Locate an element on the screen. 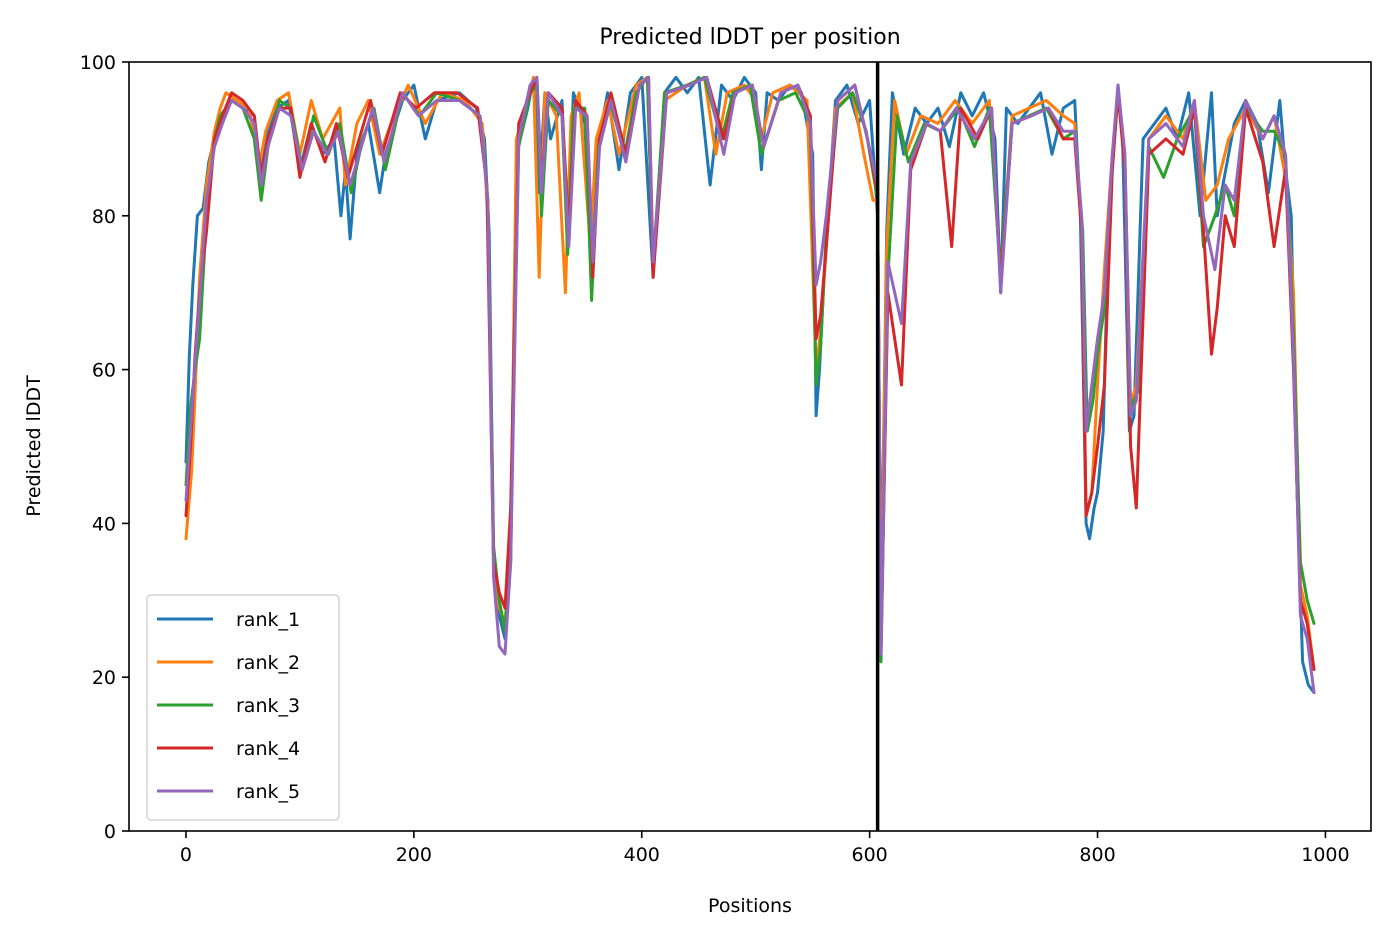 The height and width of the screenshot is (943, 1391). chart-title: Predicted lDDT per position is located at coordinates (749, 37).